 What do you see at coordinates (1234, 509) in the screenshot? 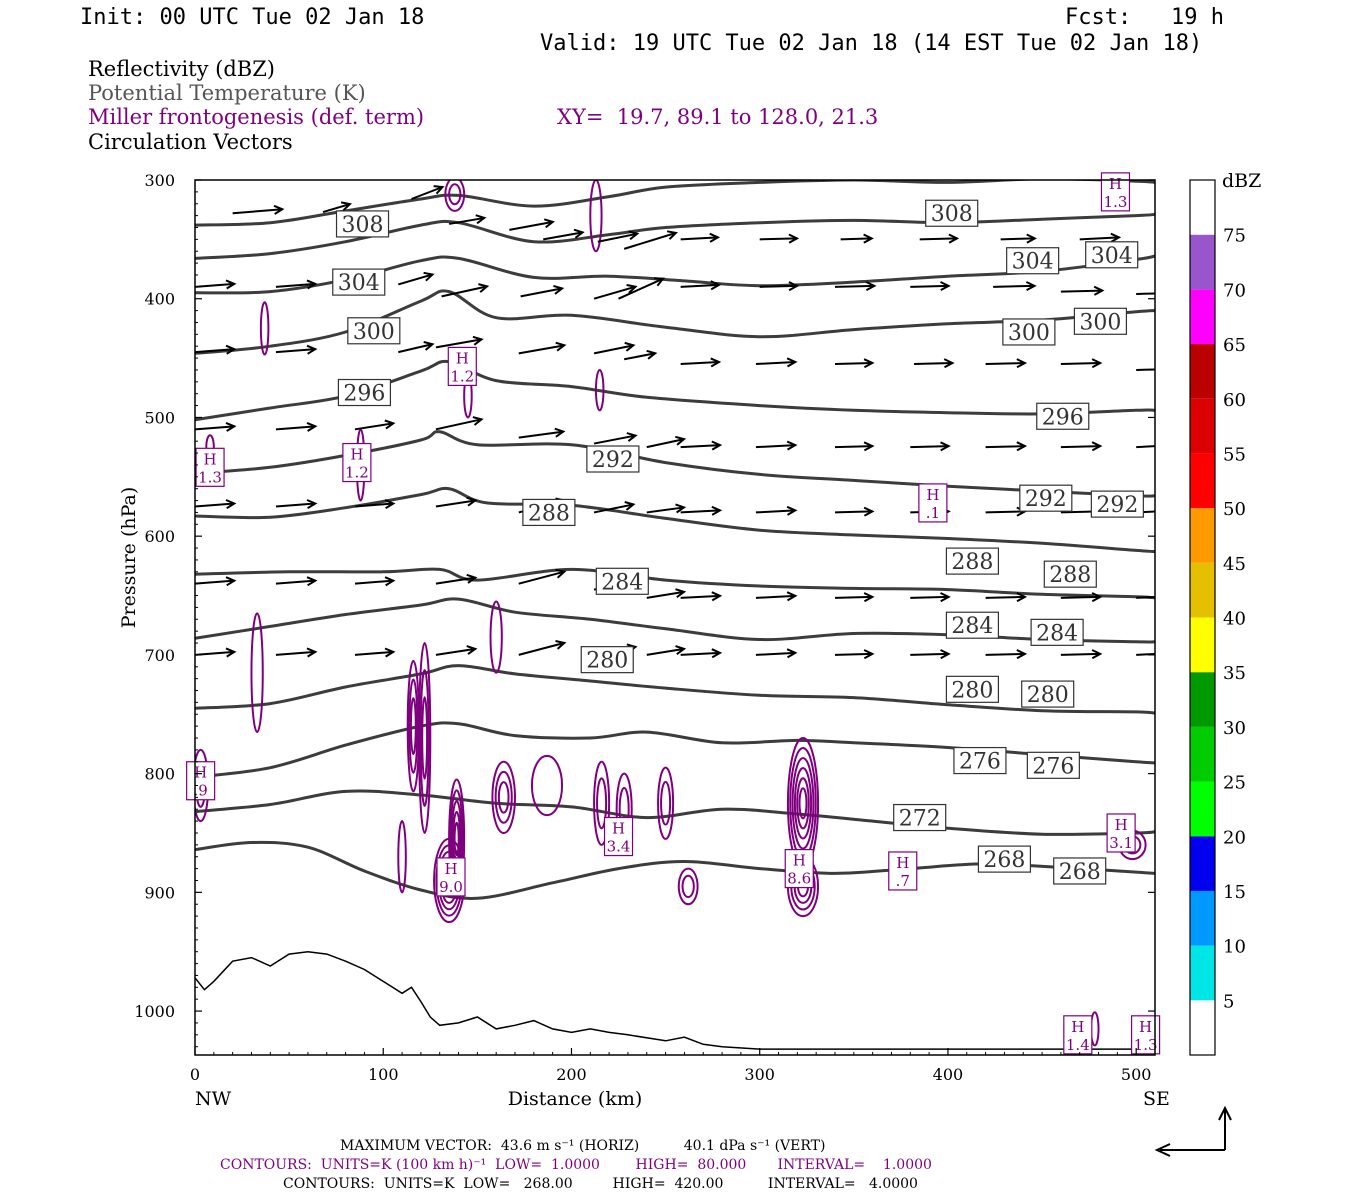
I see `colorbar-level-50: 50` at bounding box center [1234, 509].